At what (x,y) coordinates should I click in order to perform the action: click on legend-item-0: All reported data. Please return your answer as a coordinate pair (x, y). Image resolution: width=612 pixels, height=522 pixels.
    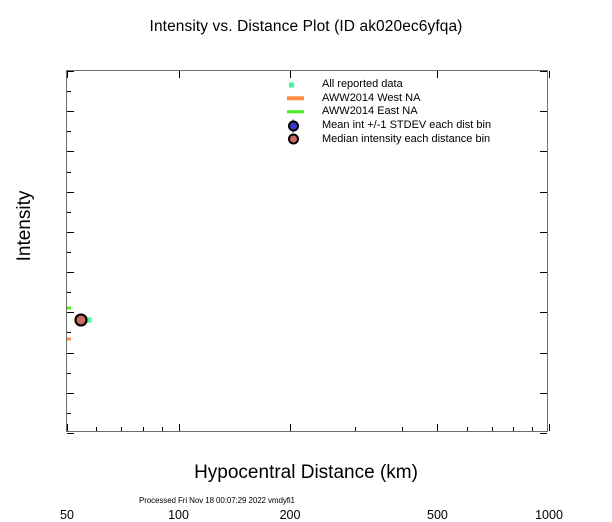
    Looking at the image, I should click on (406, 85).